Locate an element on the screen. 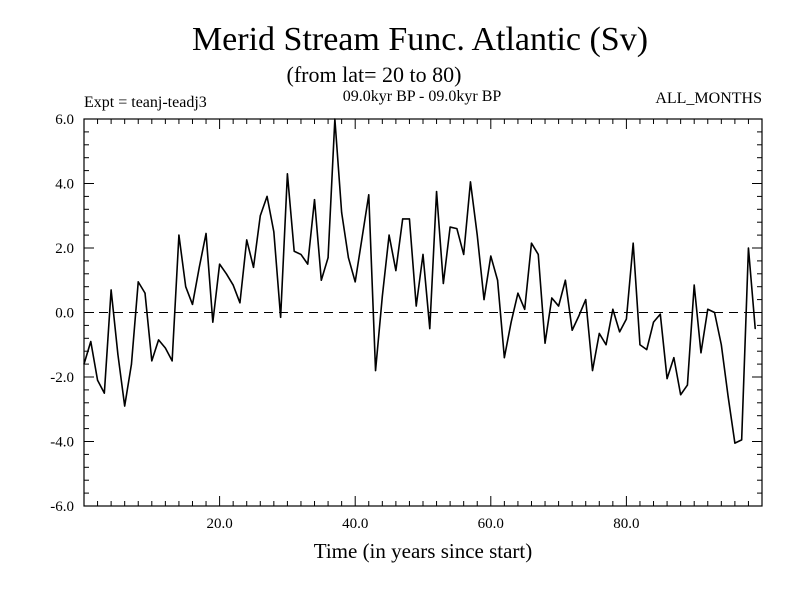 This screenshot has height=600, width=800. x-axis-label: Time (in years since start) is located at coordinates (423, 551).